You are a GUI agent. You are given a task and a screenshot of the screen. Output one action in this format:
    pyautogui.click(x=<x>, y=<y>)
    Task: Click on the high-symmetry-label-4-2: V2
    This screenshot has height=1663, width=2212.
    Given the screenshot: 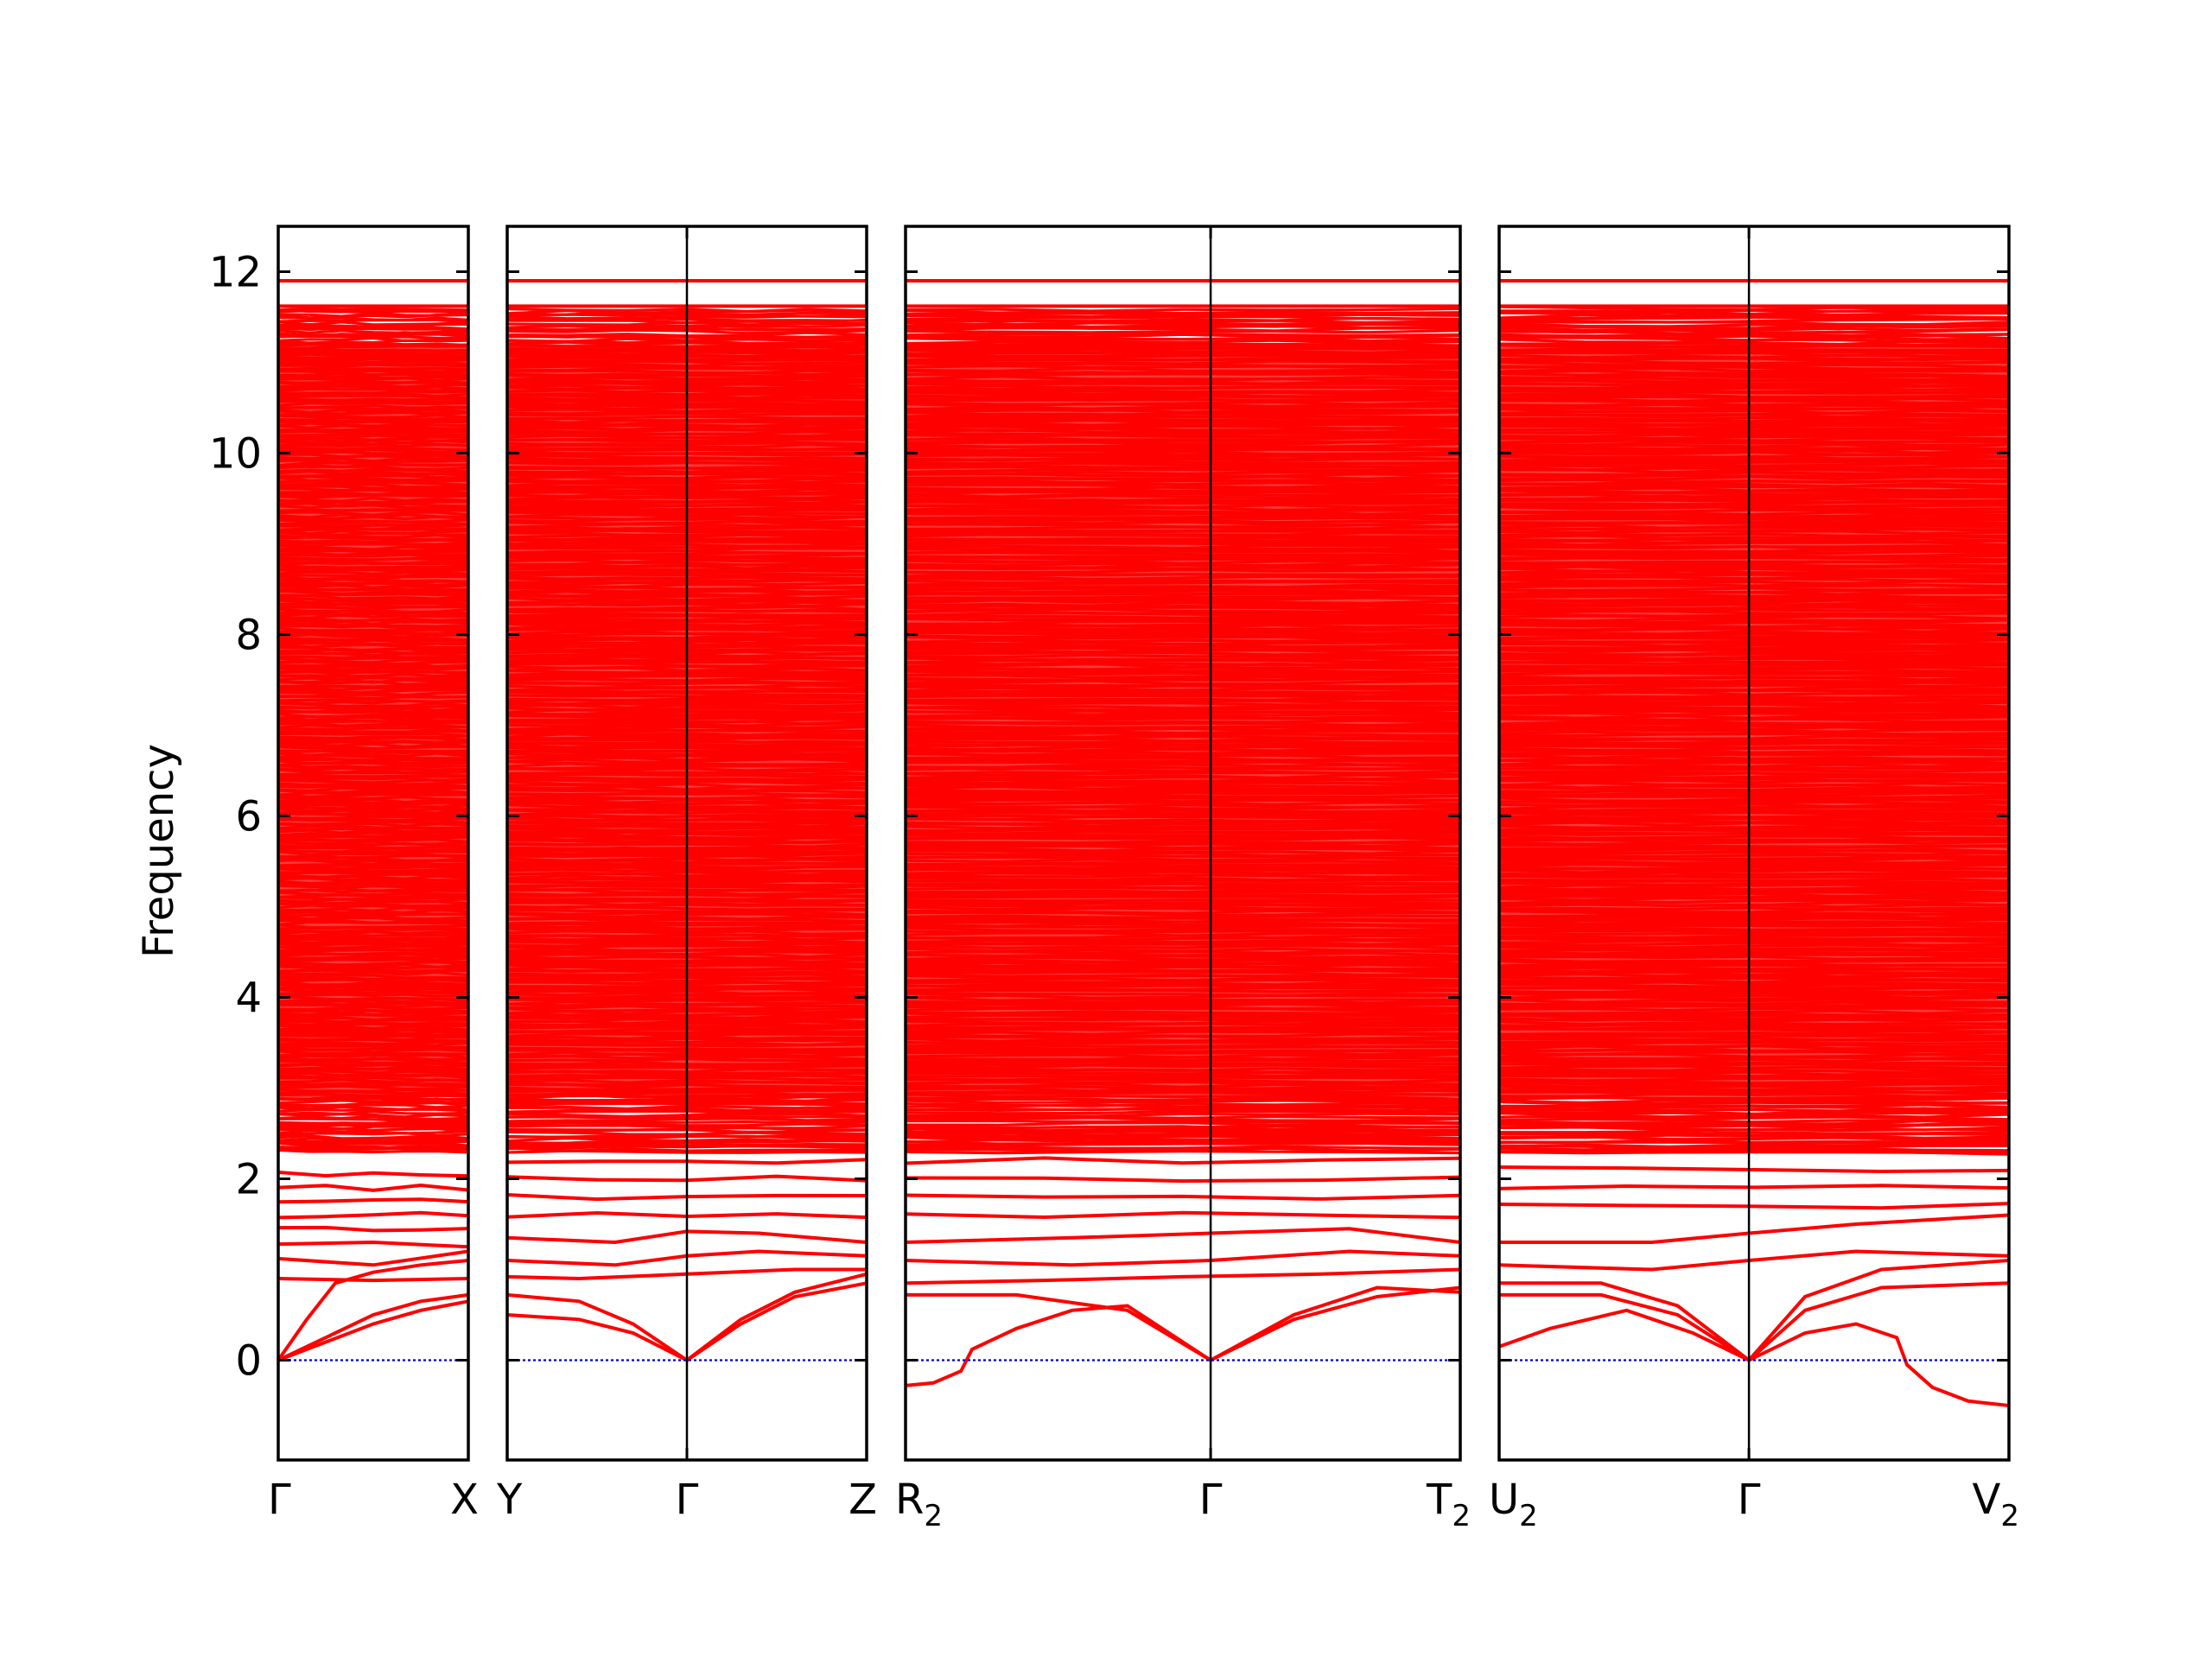 What is the action you would take?
    pyautogui.click(x=1996, y=1504)
    